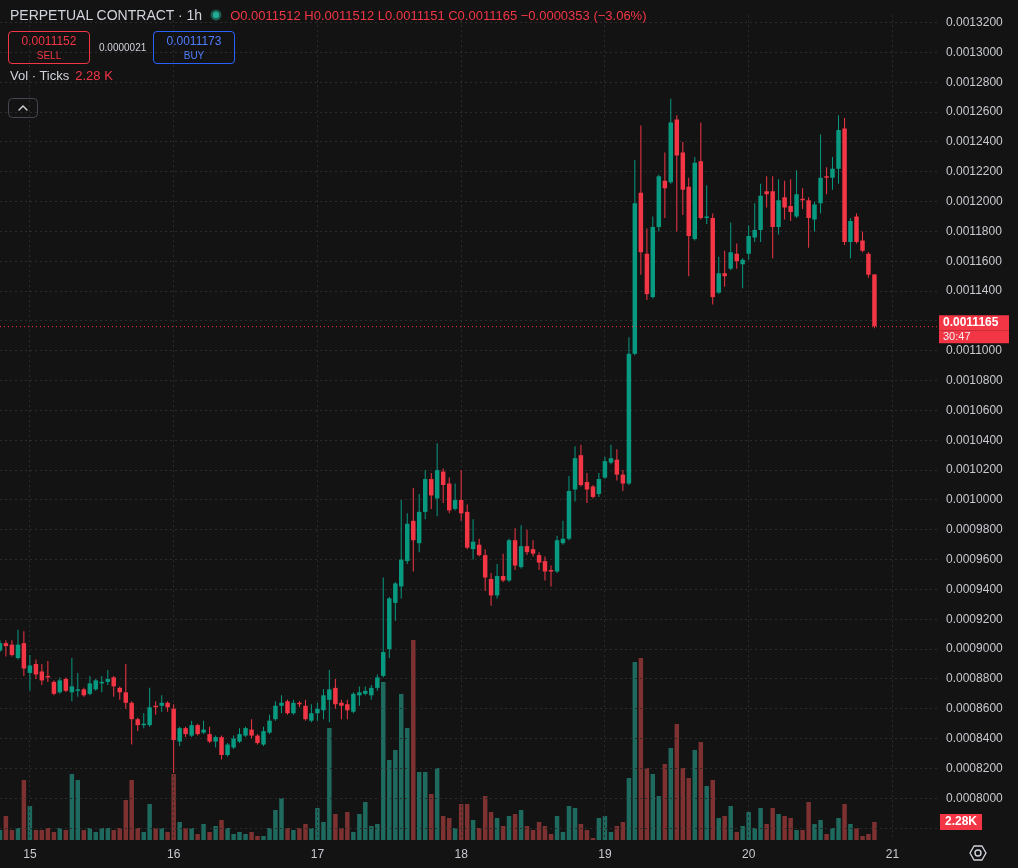  Describe the element at coordinates (892, 853) in the screenshot. I see `x-tick-label: 21` at that location.